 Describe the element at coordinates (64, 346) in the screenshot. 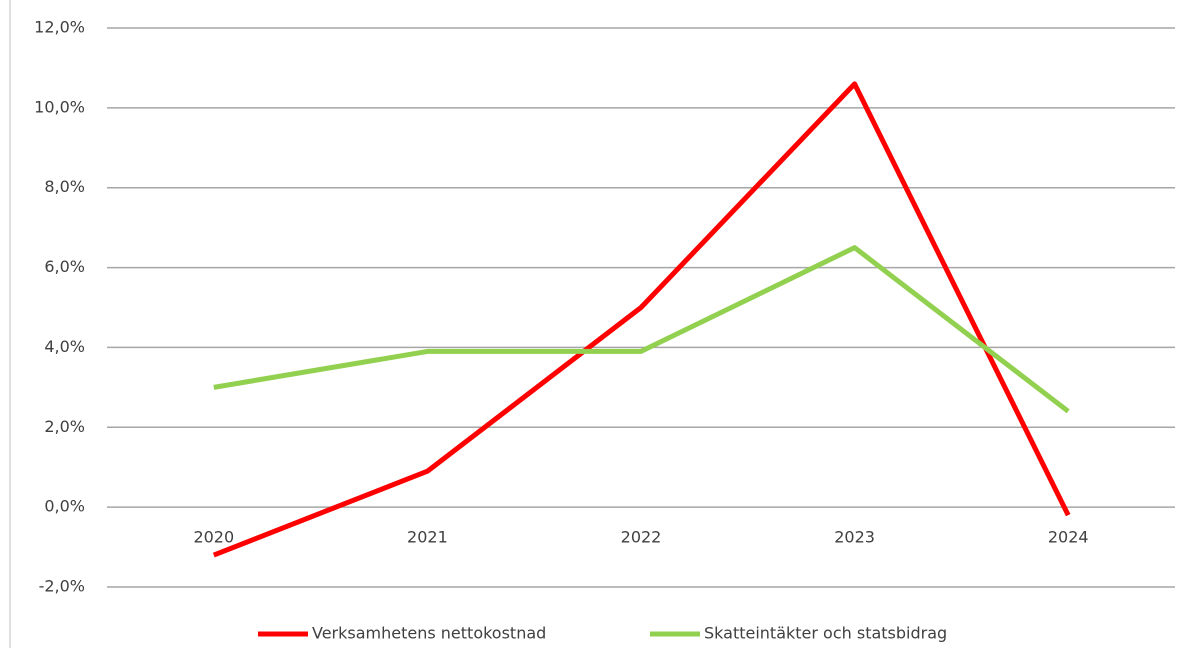

I see `y-tick-label: 4,0%` at that location.